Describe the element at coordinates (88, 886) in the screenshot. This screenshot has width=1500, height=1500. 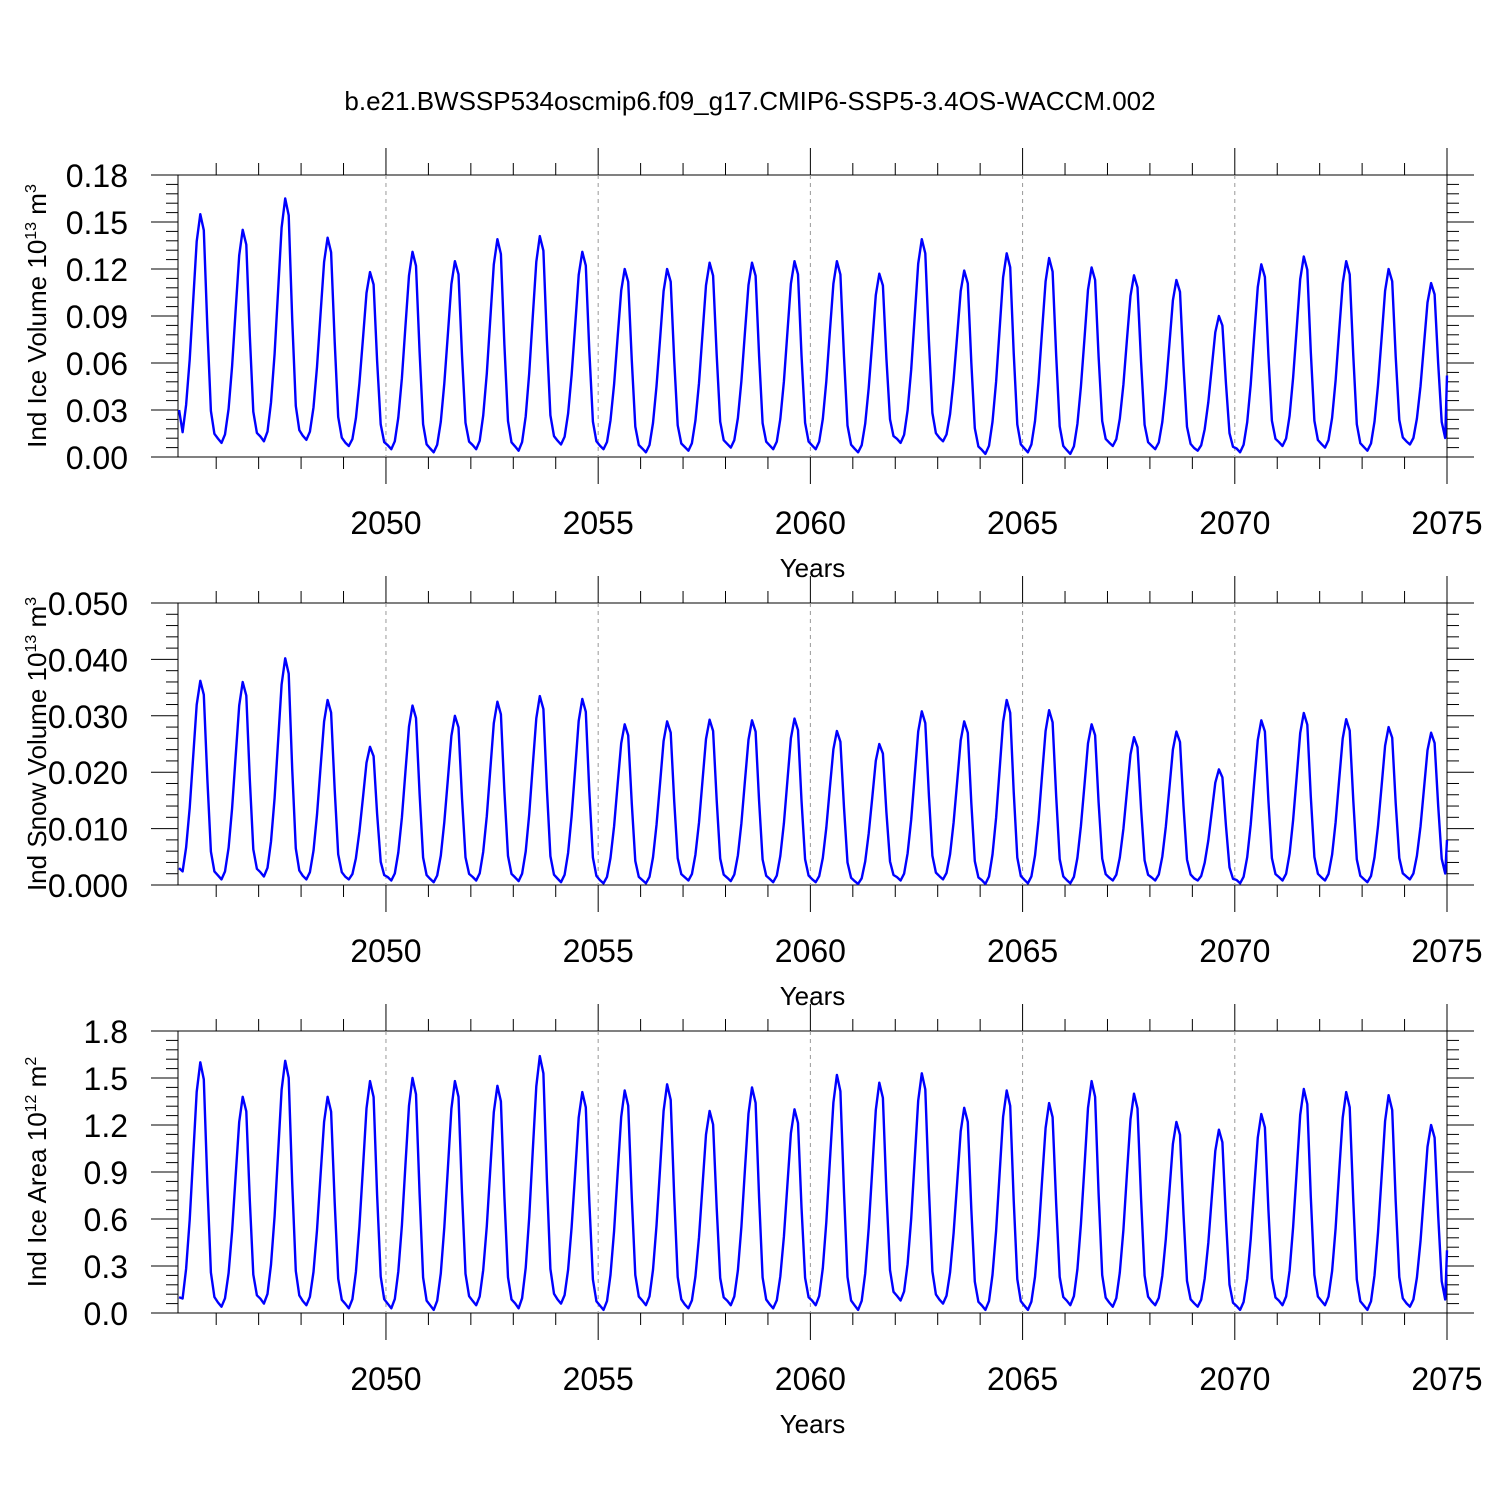
I see `y-tick-label: 0.000` at that location.